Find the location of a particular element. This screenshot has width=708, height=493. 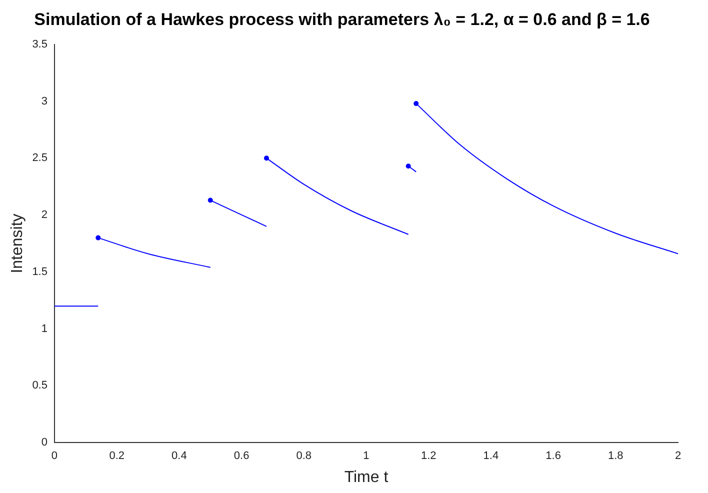

x-tick-label: 1.8 is located at coordinates (616, 456).